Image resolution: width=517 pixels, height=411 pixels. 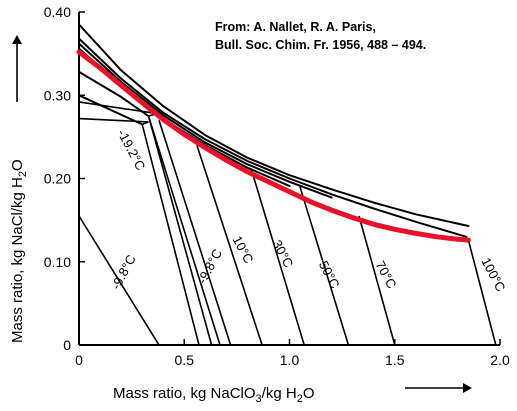 I want to click on x-axis-label: Mass ratio, kg NaClO3/kg H2O, so click(x=213, y=395).